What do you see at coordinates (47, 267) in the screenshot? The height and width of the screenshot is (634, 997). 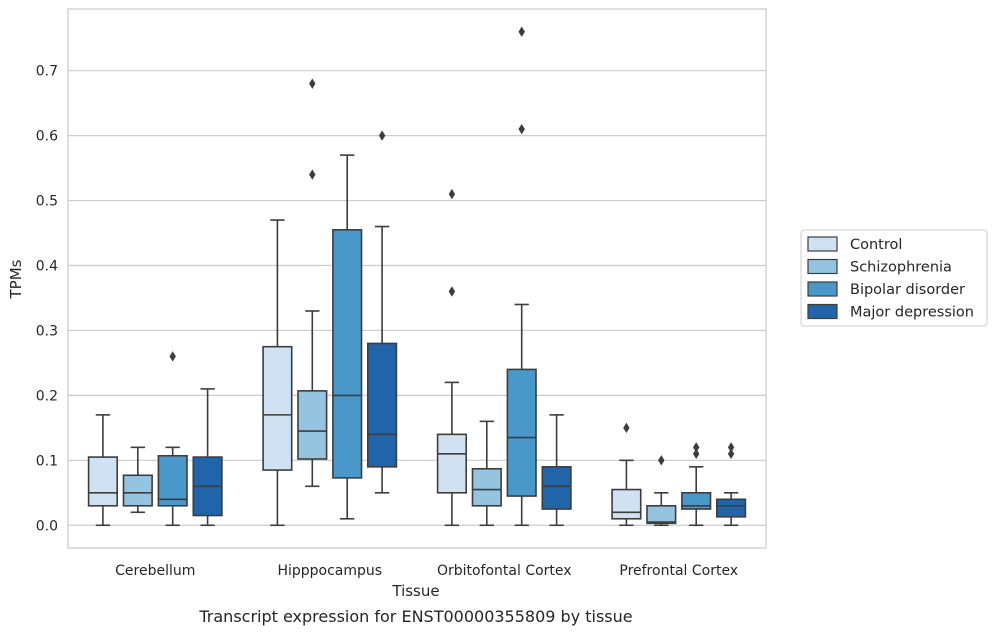 I see `y-tick-label: 0.4` at bounding box center [47, 267].